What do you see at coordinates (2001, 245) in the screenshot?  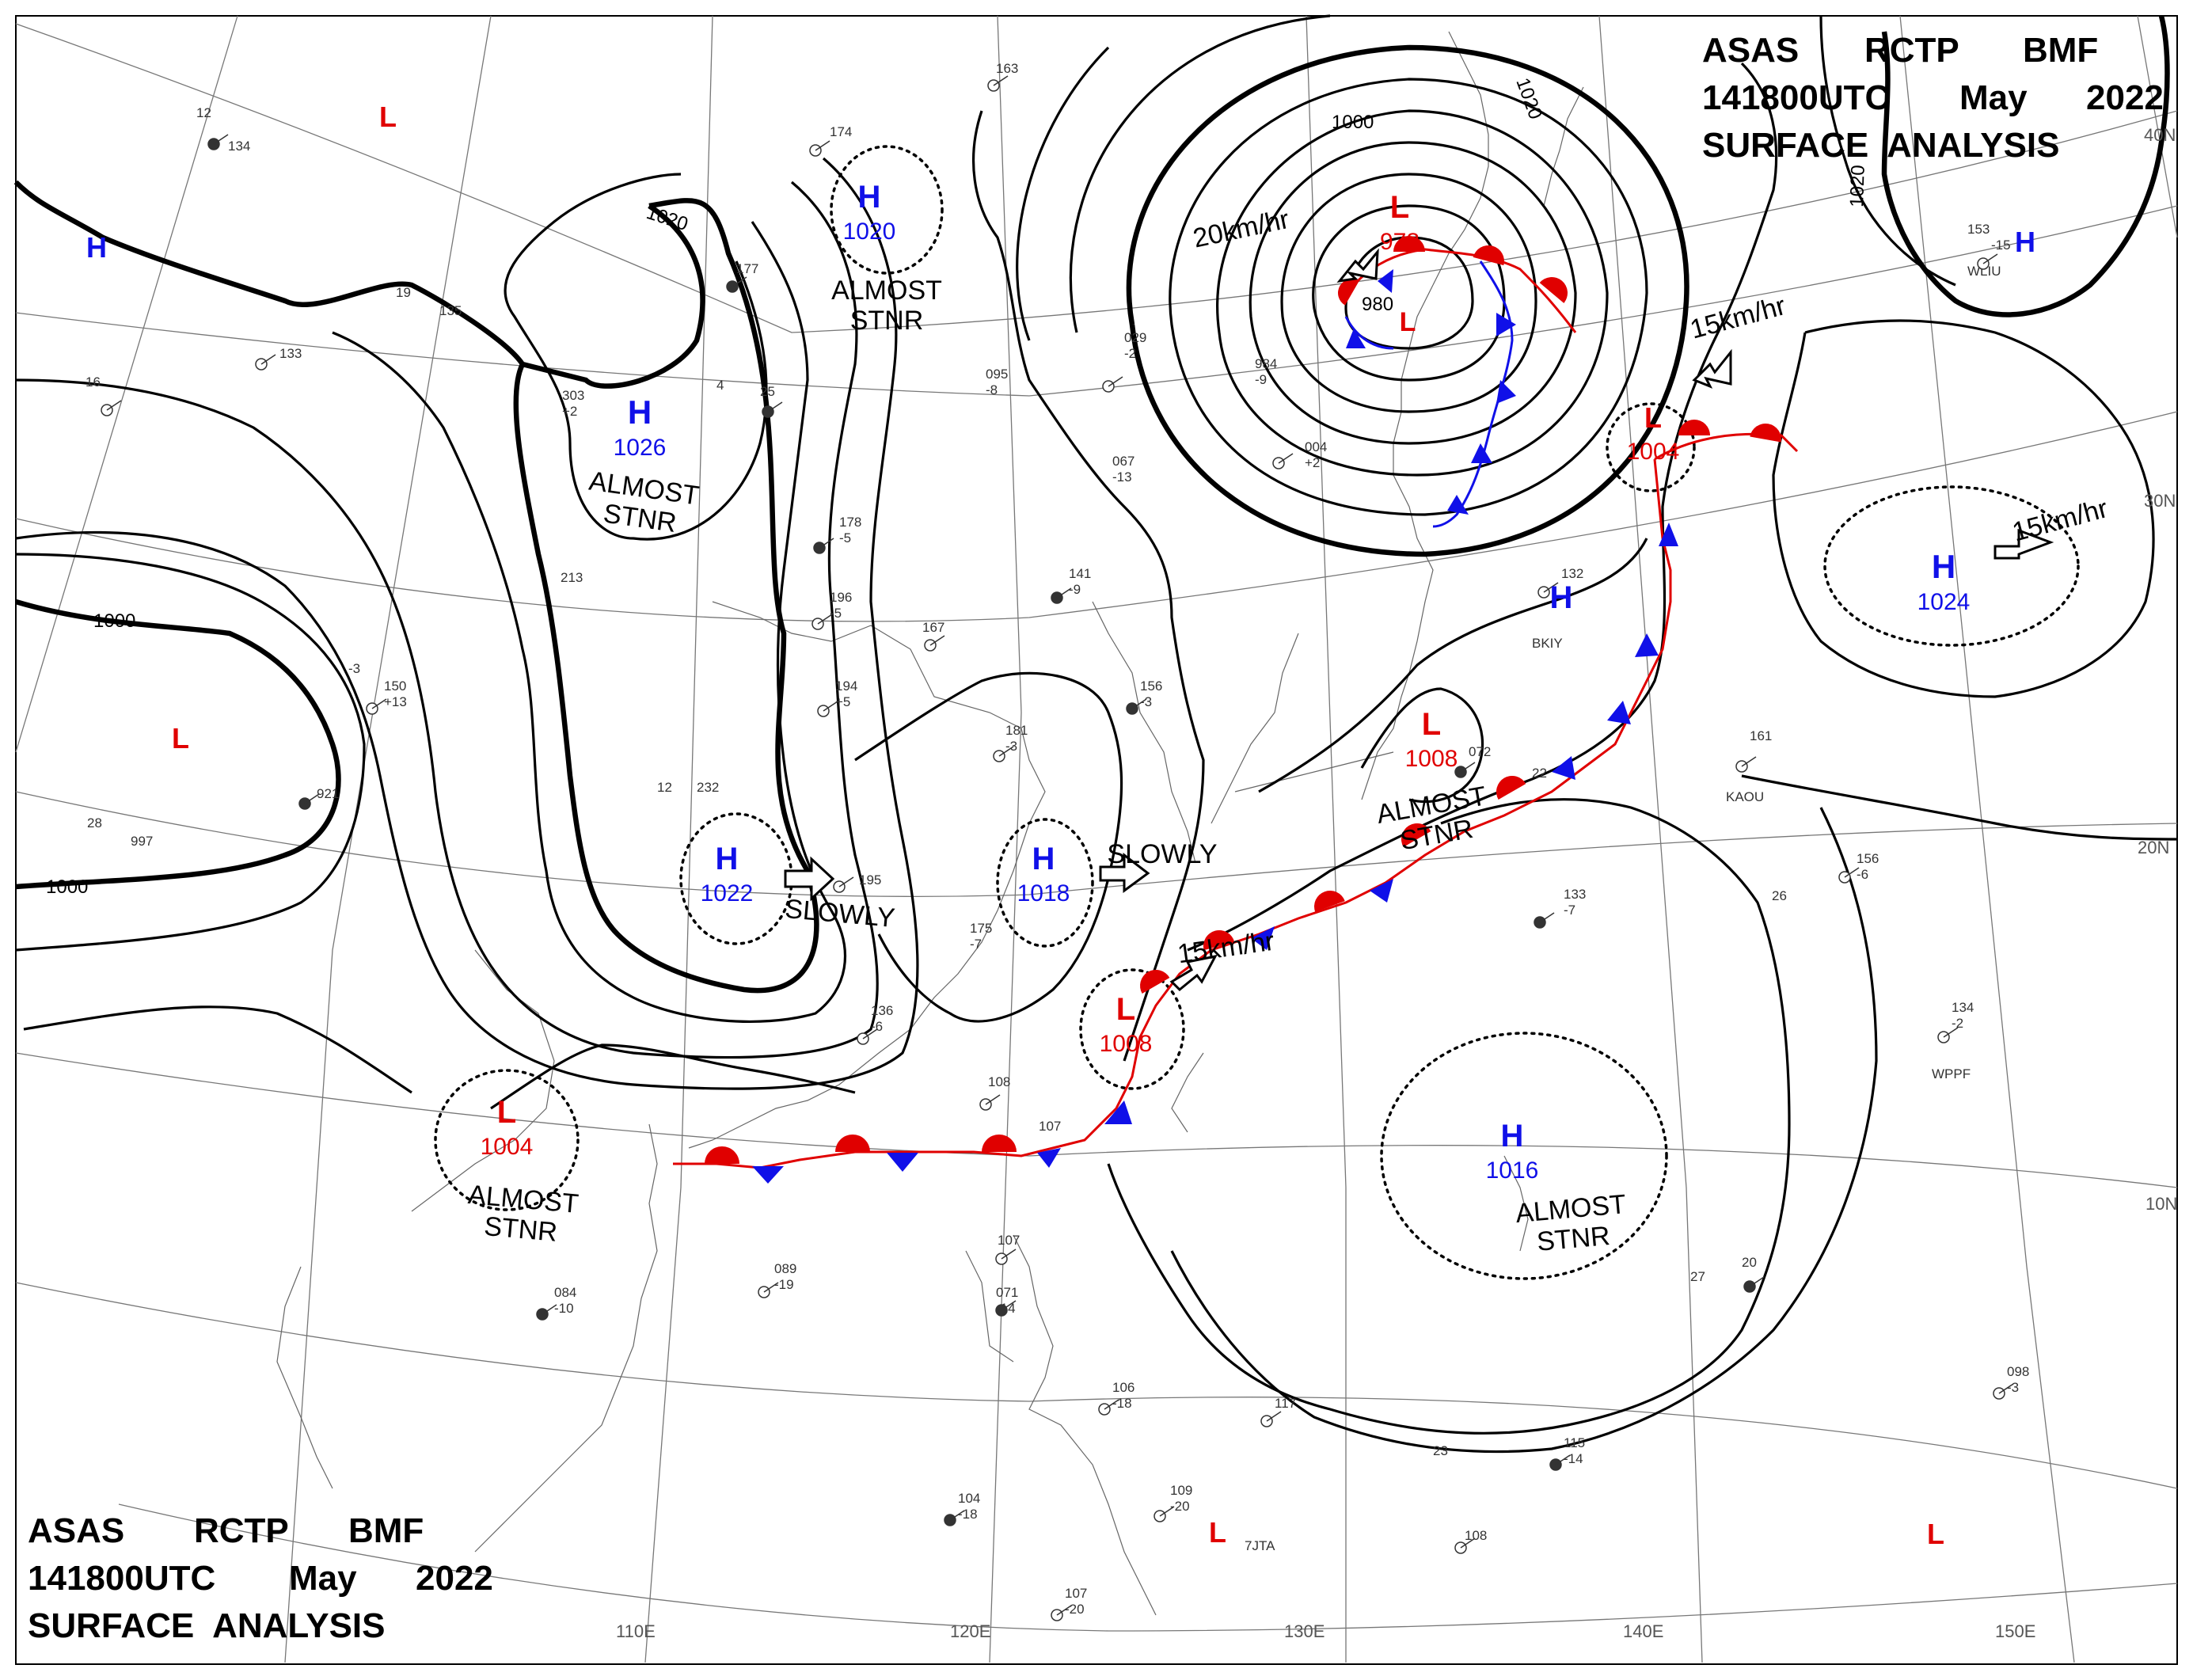 I see `svg-text: -15` at bounding box center [2001, 245].